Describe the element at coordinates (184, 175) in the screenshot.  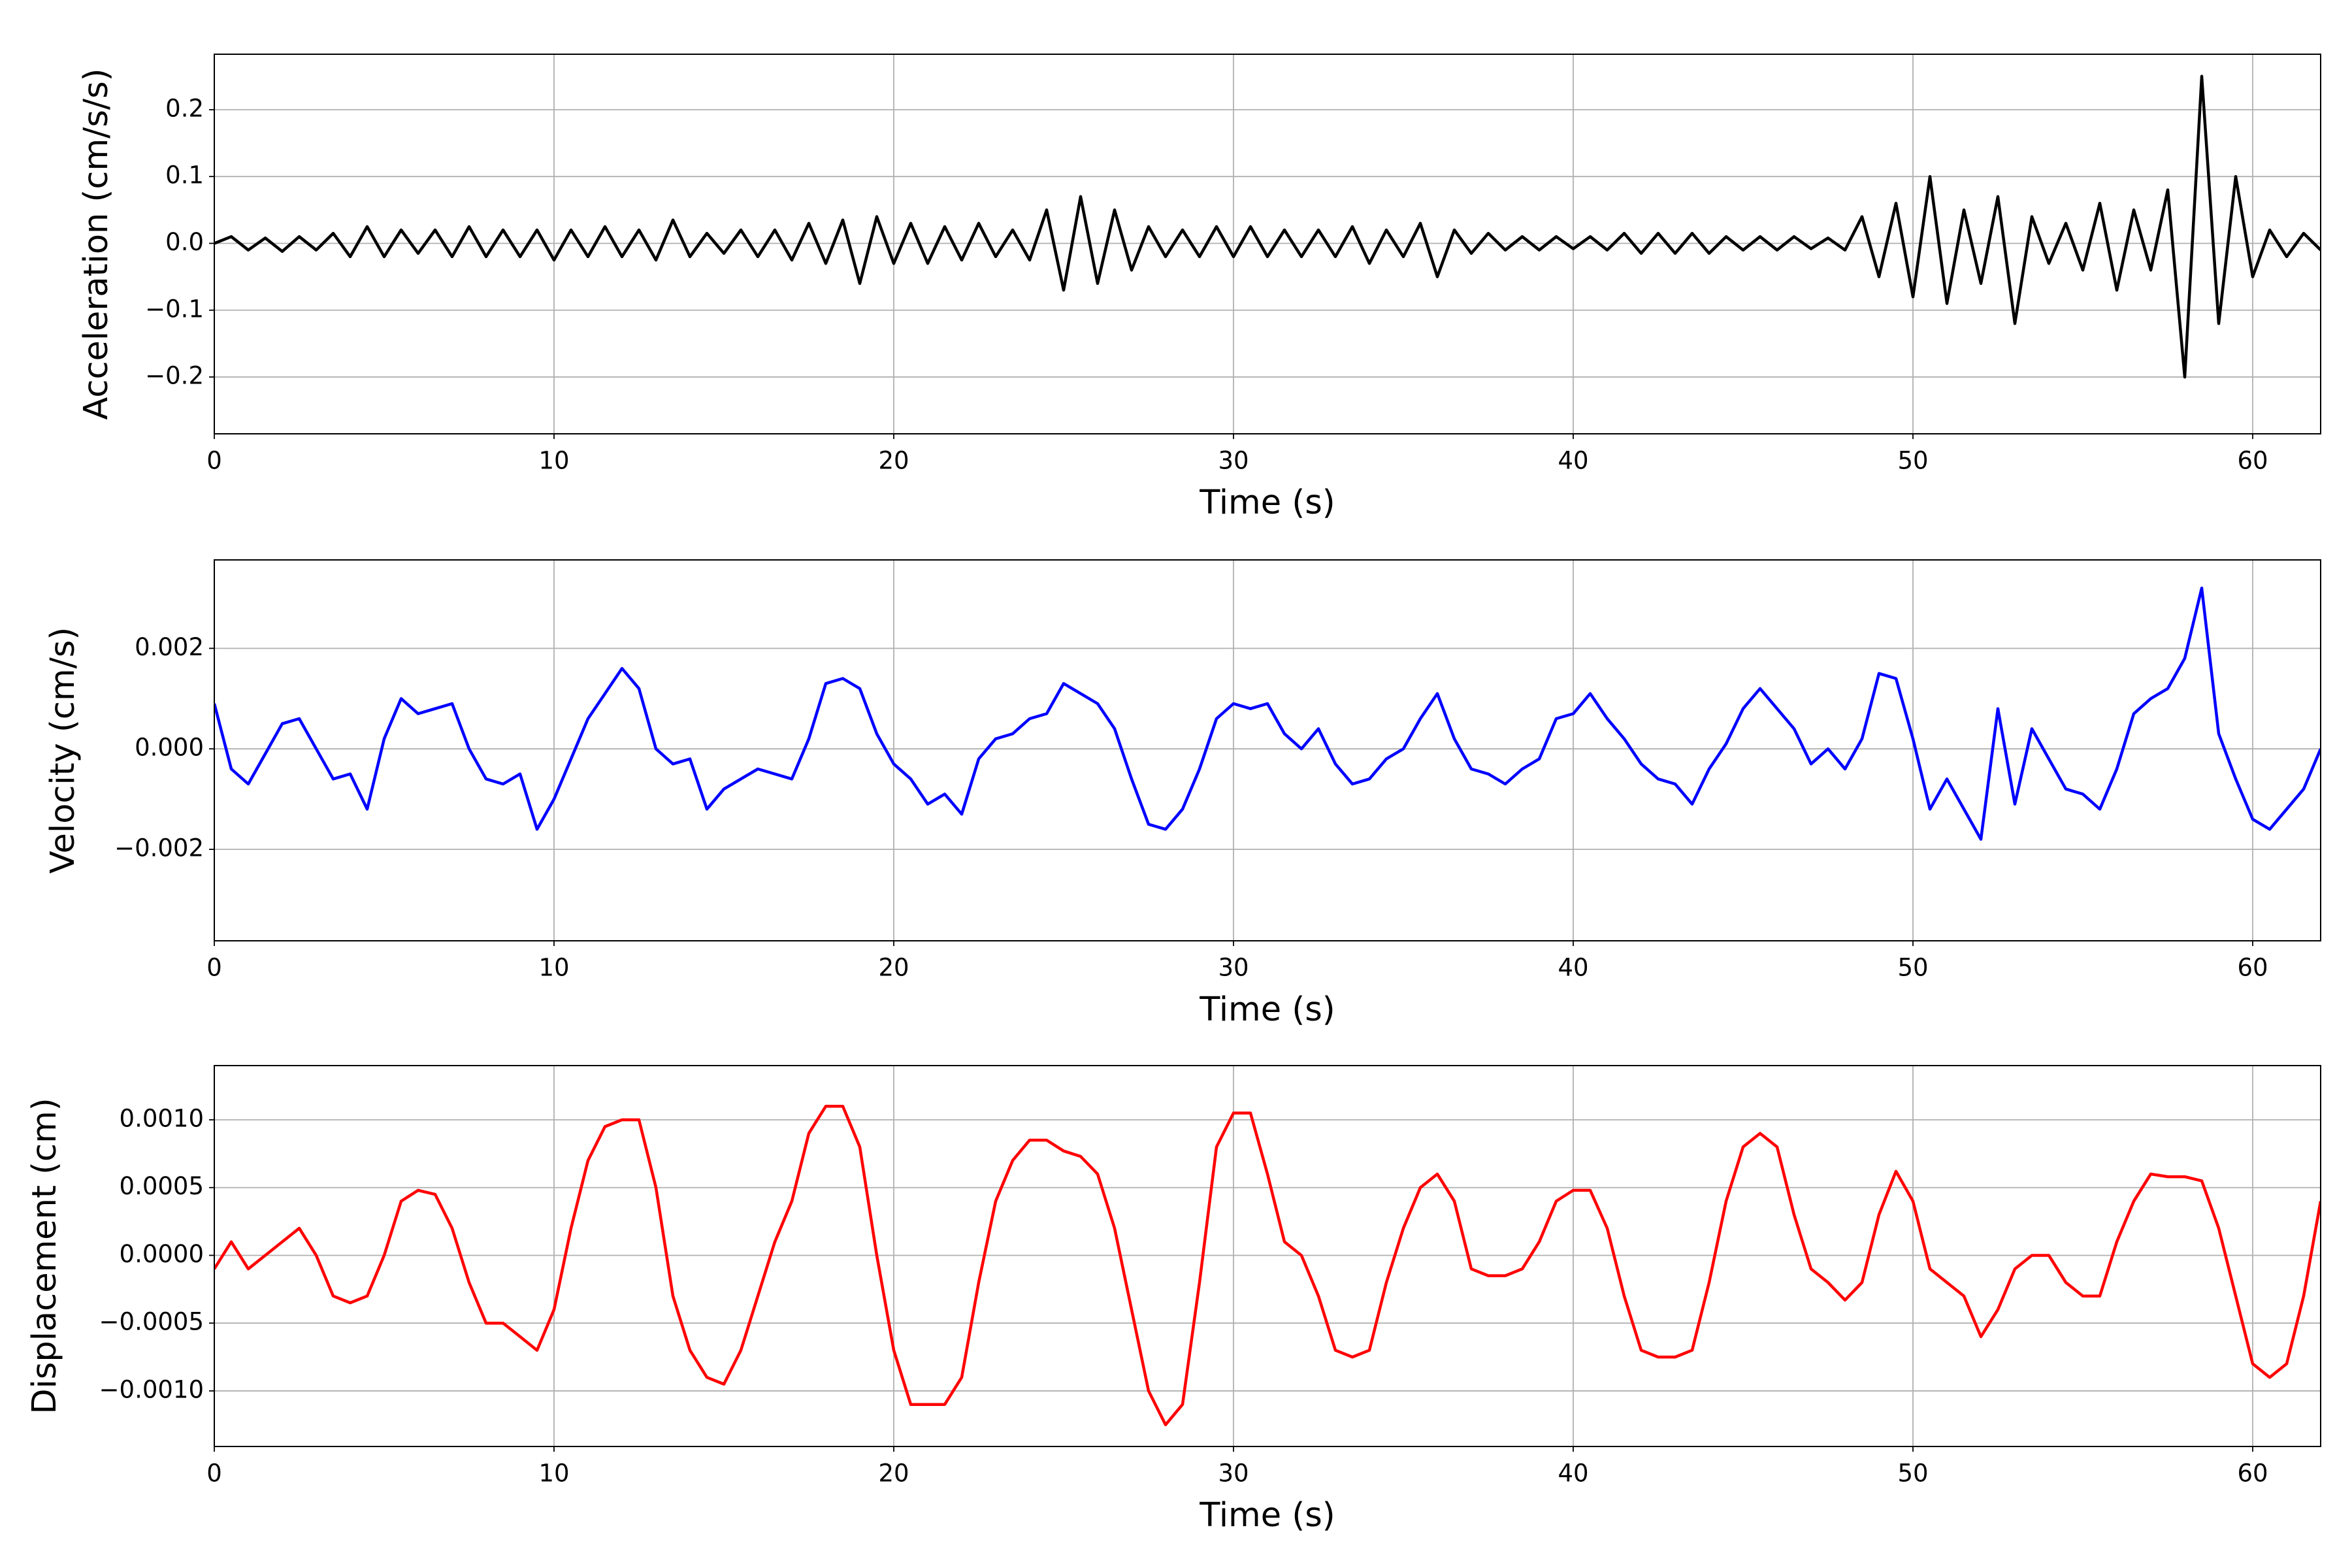
I see `y-tick-label: 0.1` at that location.